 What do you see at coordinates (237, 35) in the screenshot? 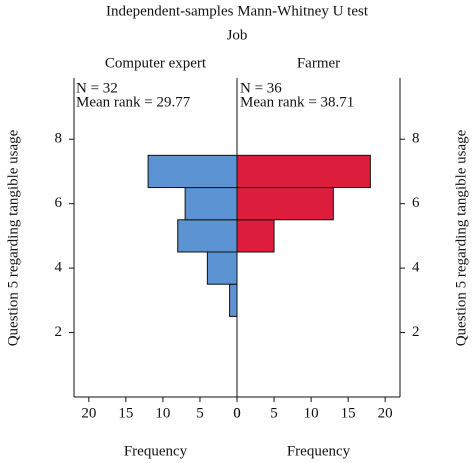
I see `chart-subtitle: Job` at bounding box center [237, 35].